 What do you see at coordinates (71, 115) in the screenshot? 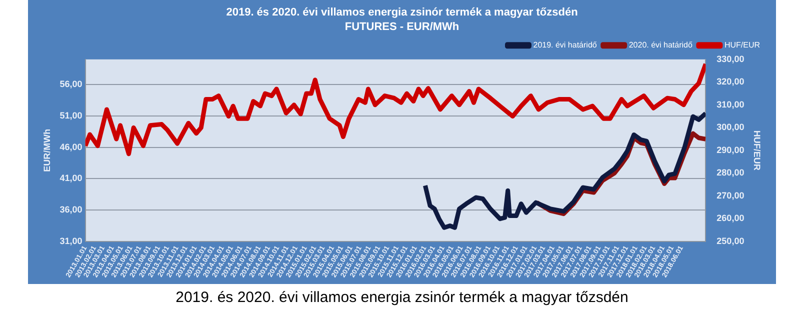
I see `y-tick-label: 51,00` at bounding box center [71, 115].